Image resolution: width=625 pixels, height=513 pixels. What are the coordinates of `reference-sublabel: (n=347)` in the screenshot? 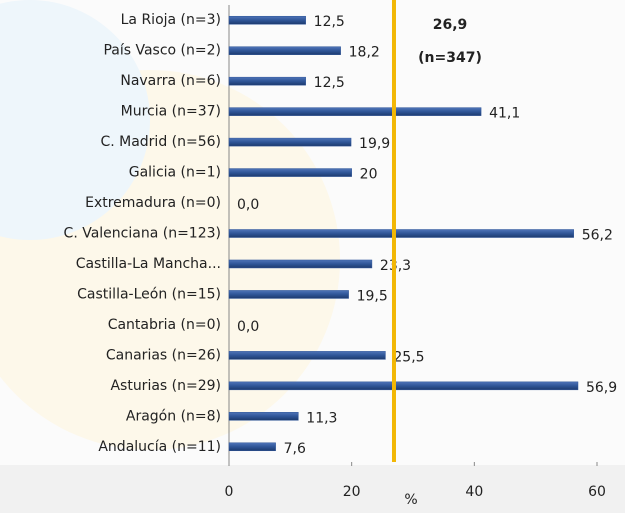 It's located at (450, 58).